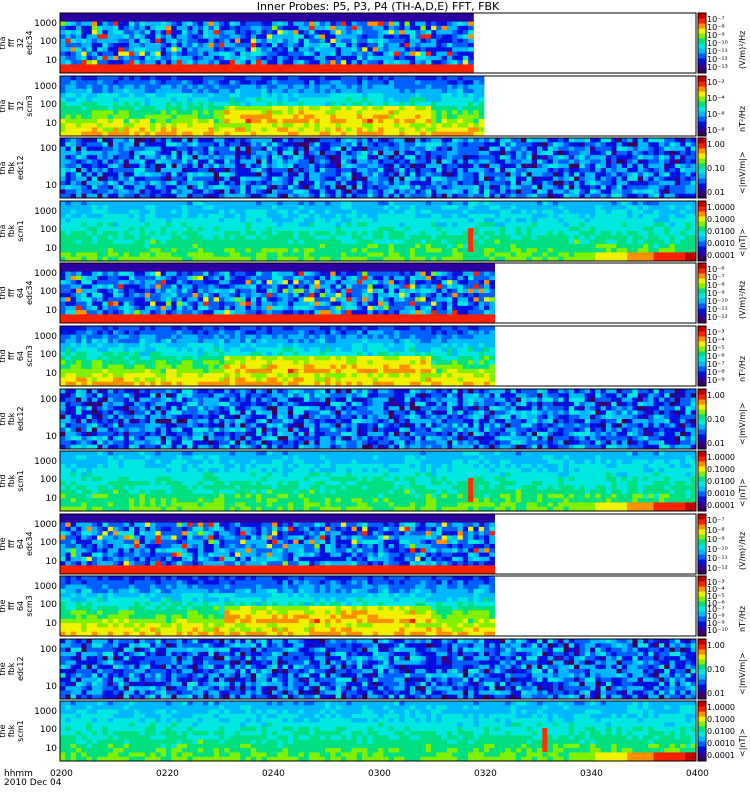  I want to click on panel-y-label: tha fbk edc12, so click(17, 167).